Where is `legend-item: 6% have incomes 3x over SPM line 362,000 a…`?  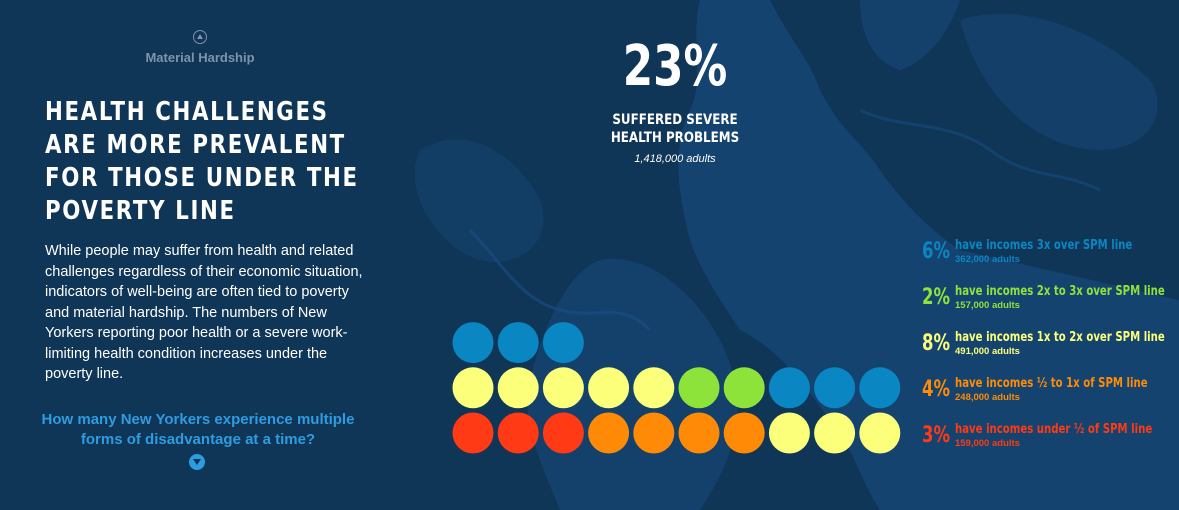 legend-item: 6% have incomes 3x over SPM line 362,000 a… is located at coordinates (1047, 259).